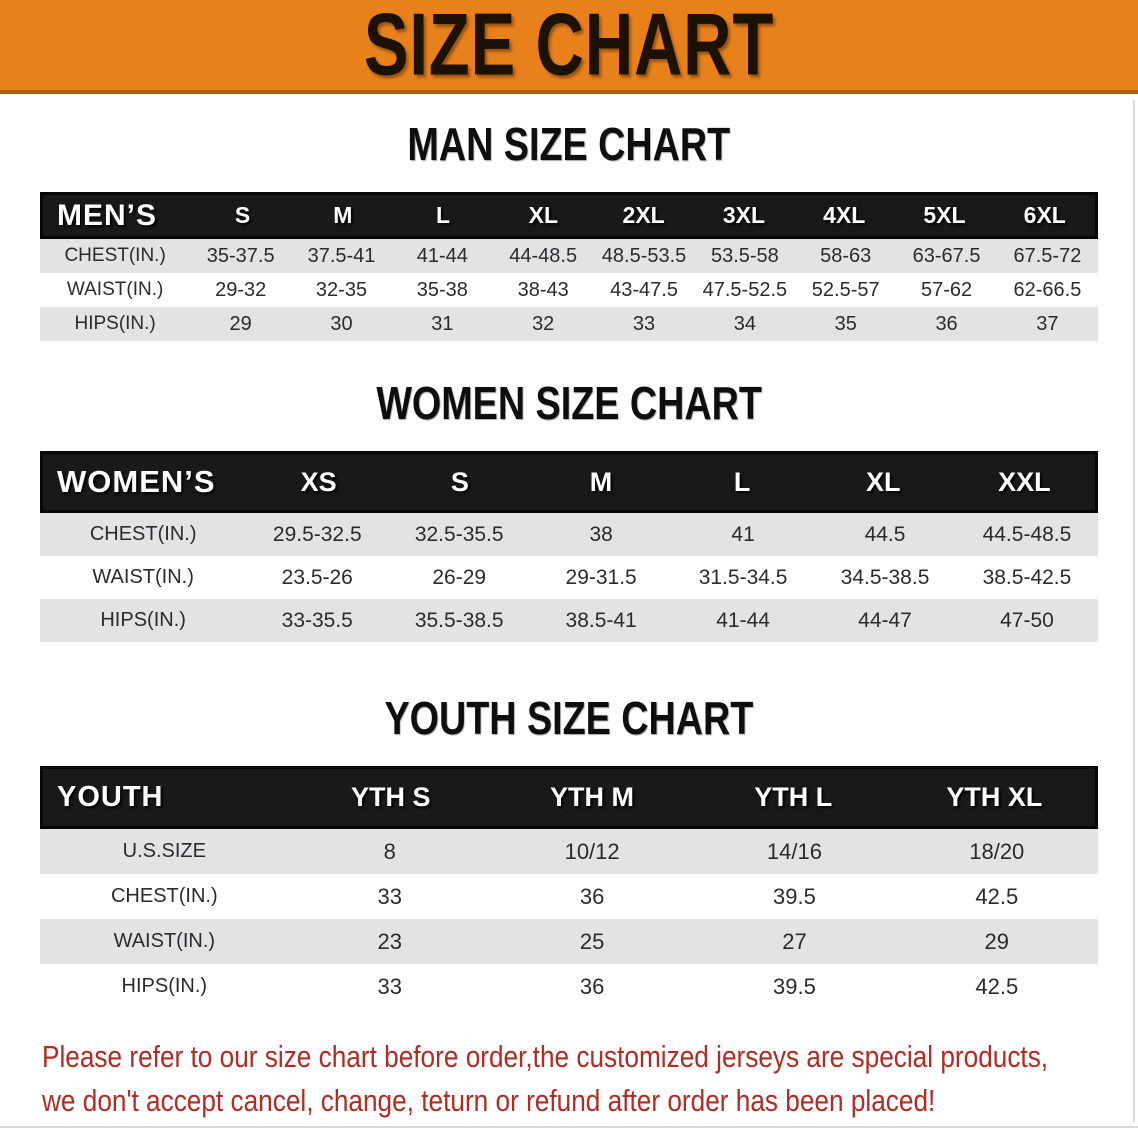  What do you see at coordinates (569, 403) in the screenshot?
I see `women-size-chart-heading-text: WOMEN SIZE CHART` at bounding box center [569, 403].